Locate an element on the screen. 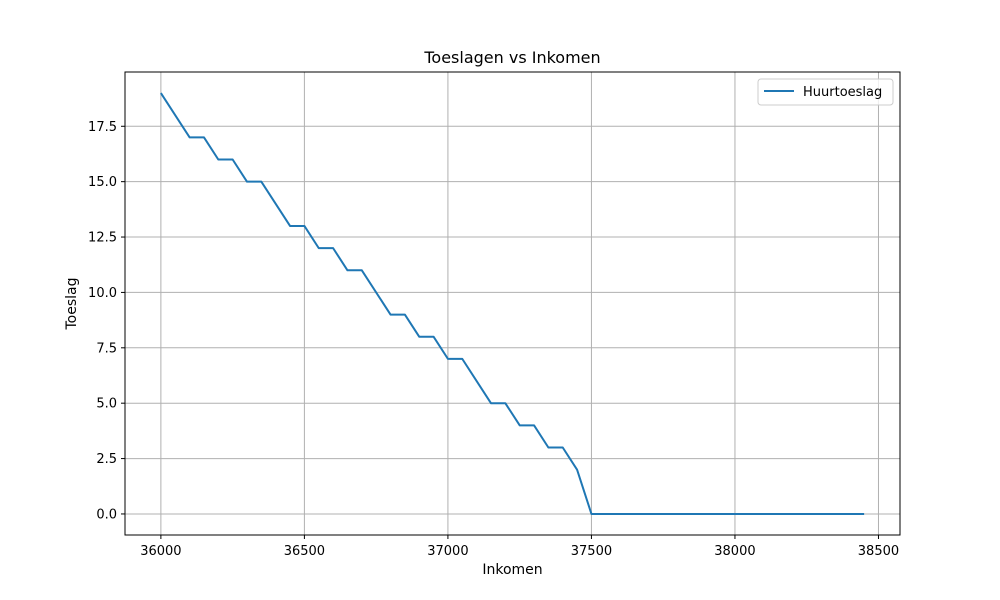 The height and width of the screenshot is (600, 1000). y-tick-label: 5.0 is located at coordinates (106, 404).